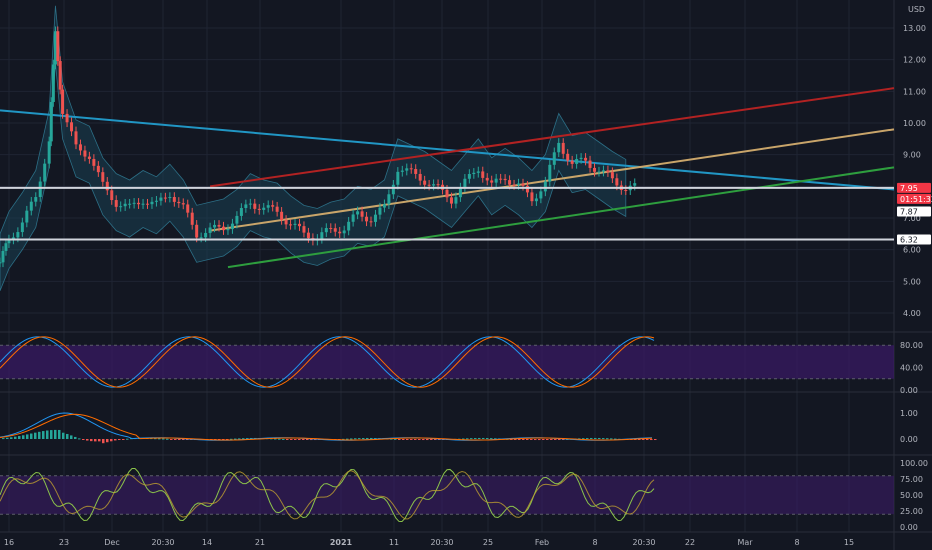 Image resolution: width=932 pixels, height=550 pixels. What do you see at coordinates (909, 240) in the screenshot?
I see `price-tag-label: 6.32` at bounding box center [909, 240].